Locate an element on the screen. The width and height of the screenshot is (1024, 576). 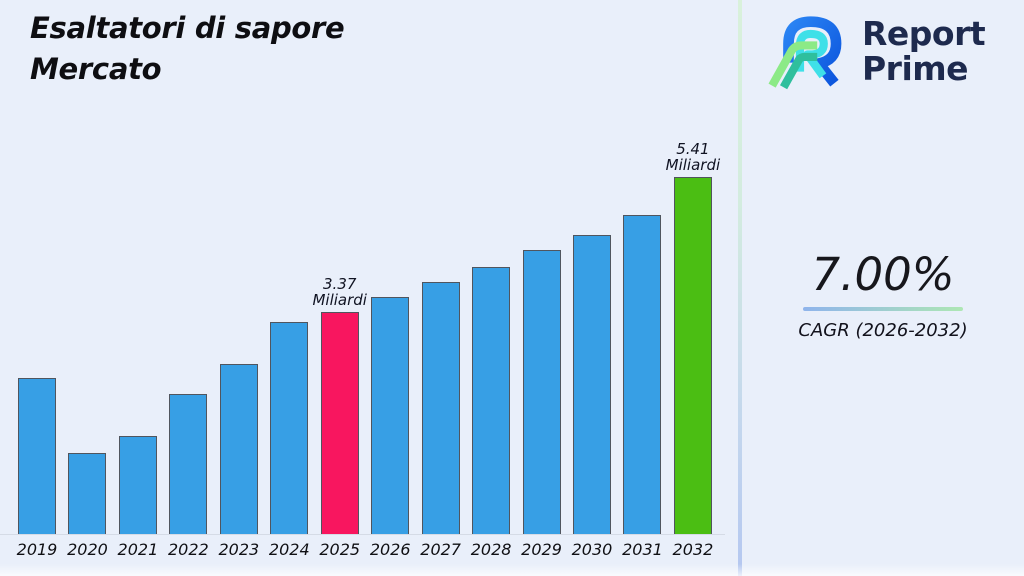
bar-slot-2020 is located at coordinates (87, 494).